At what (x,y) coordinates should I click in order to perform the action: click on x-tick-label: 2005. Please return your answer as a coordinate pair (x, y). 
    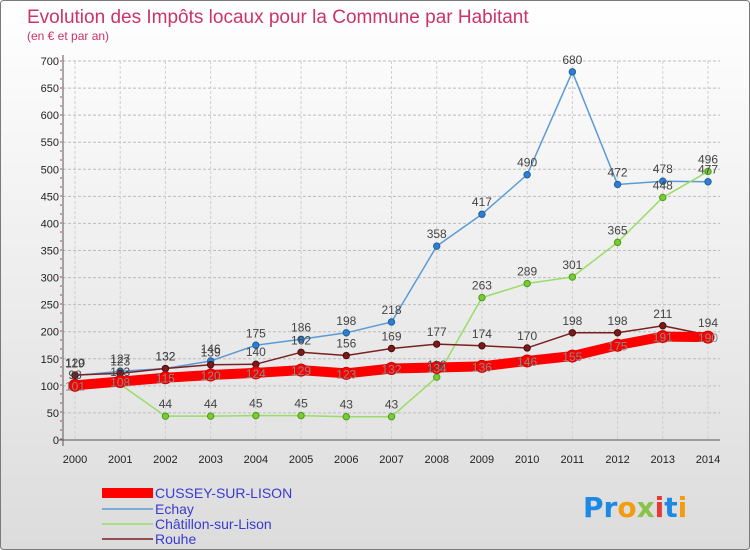
    Looking at the image, I should click on (301, 460).